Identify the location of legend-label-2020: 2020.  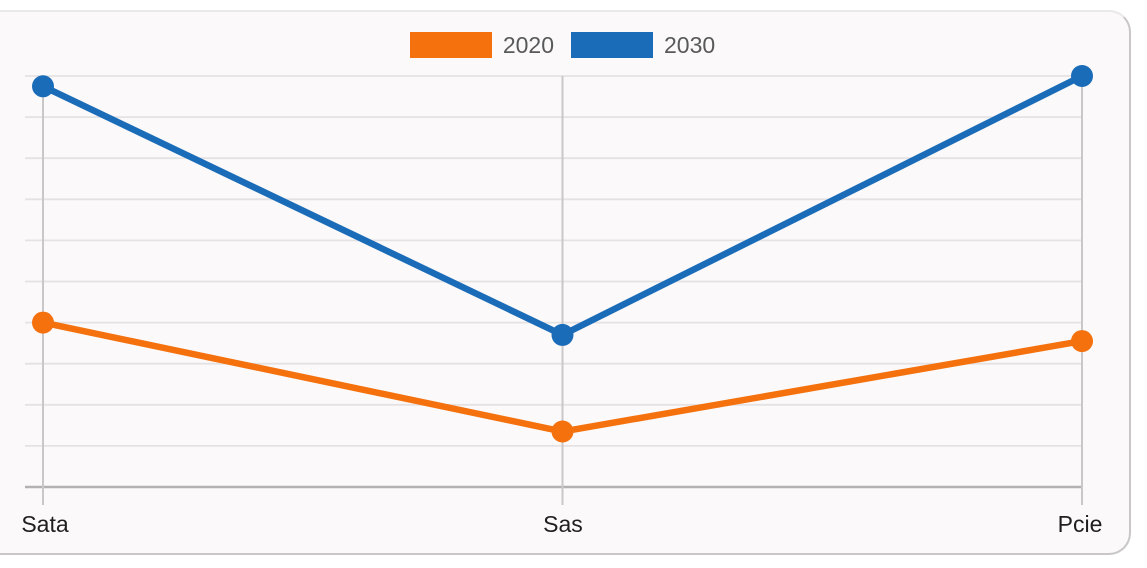
(528, 45).